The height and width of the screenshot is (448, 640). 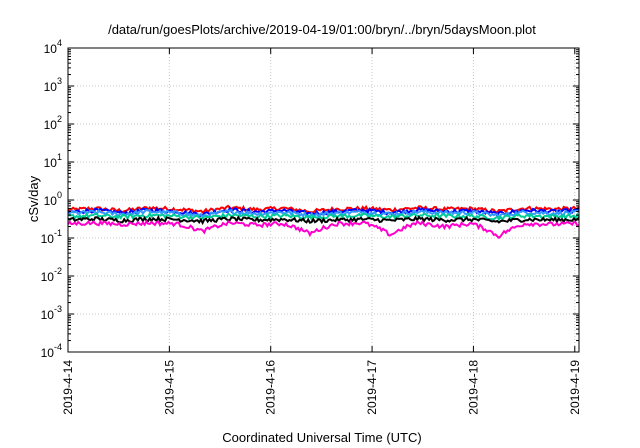 I want to click on series-group, so click(x=323, y=222).